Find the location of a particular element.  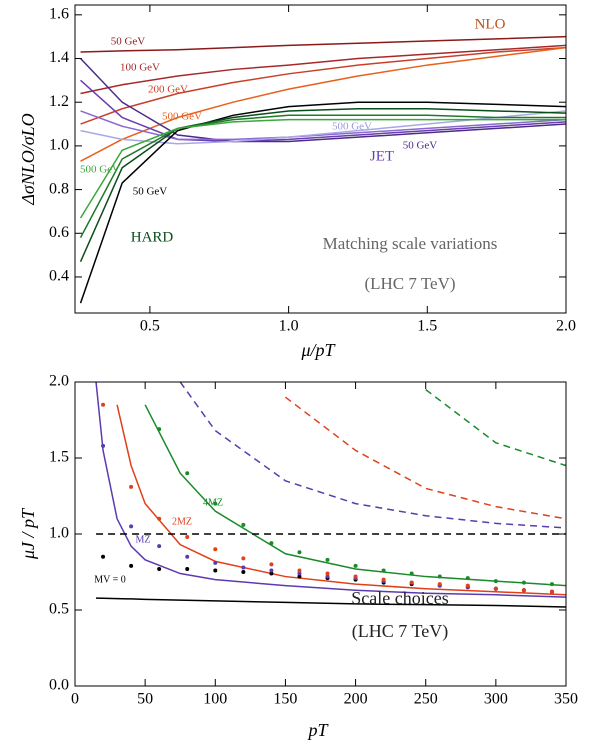

x-tick-label: 0.5 is located at coordinates (150, 326).